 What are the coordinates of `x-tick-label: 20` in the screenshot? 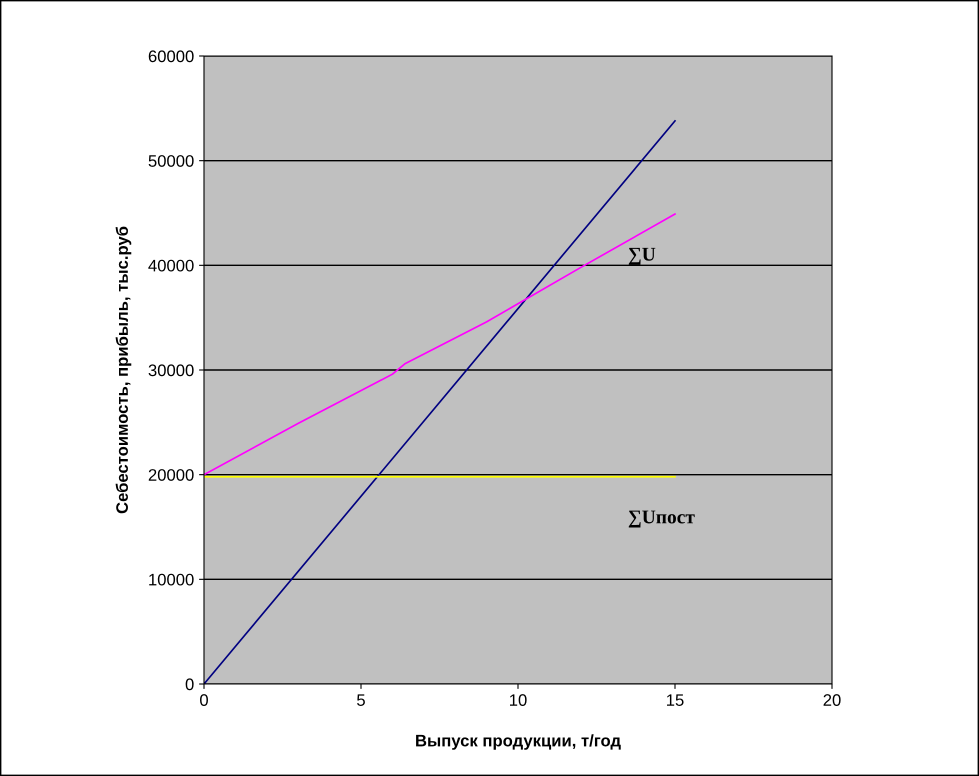 It's located at (832, 700).